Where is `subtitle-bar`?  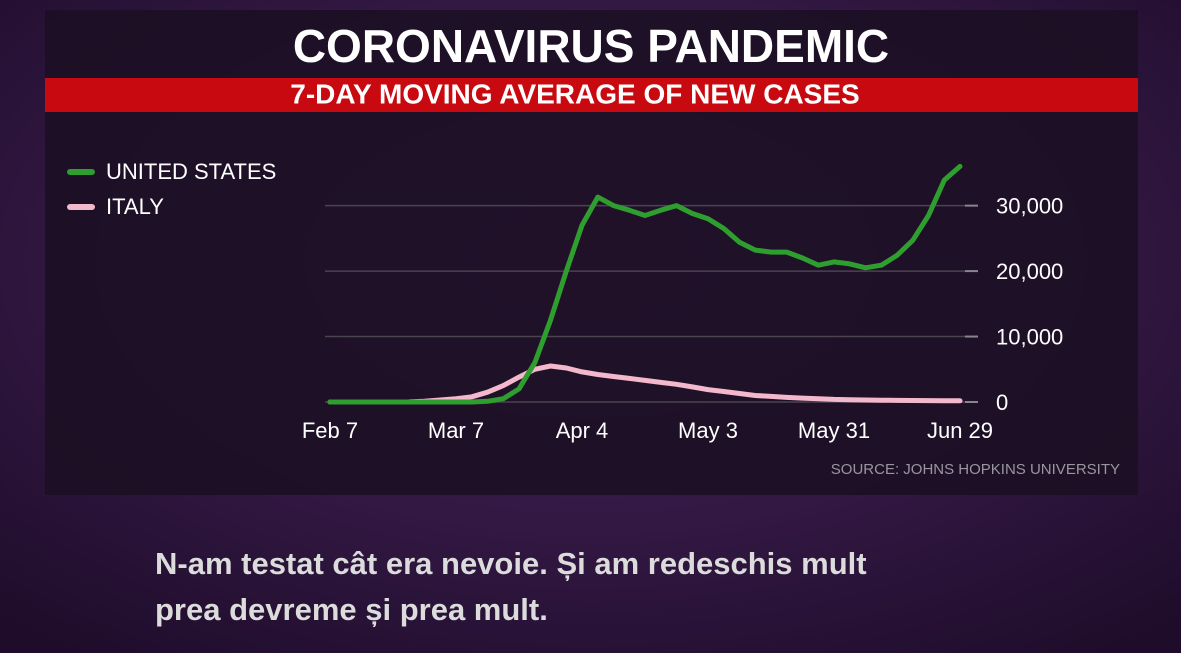 subtitle-bar is located at coordinates (591, 95).